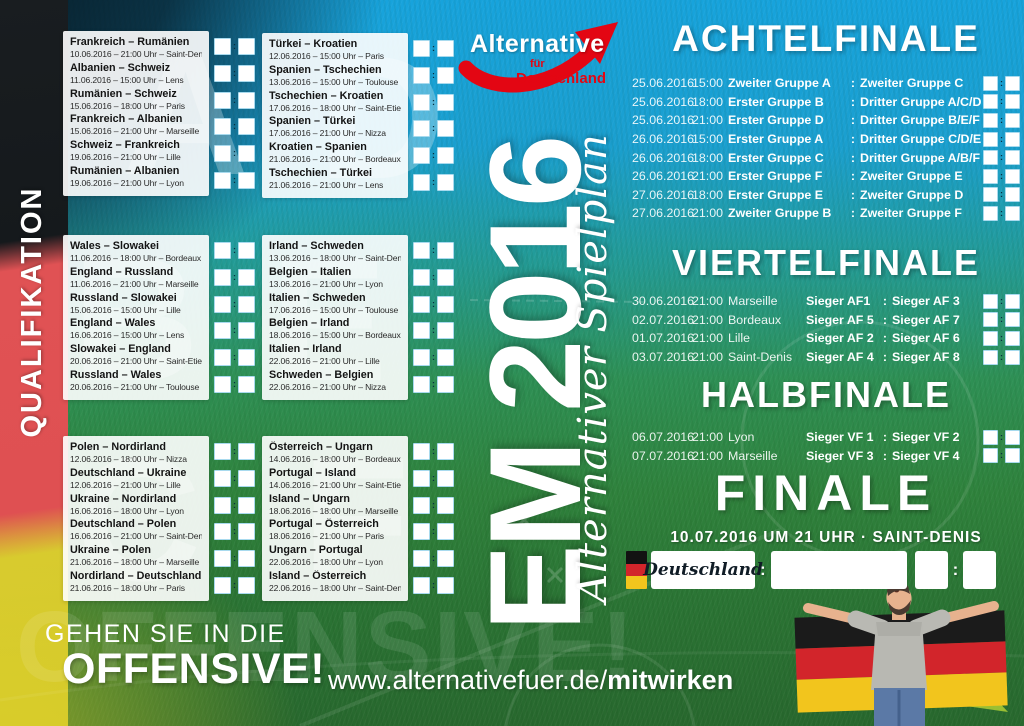 The height and width of the screenshot is (726, 1024). What do you see at coordinates (318, 147) in the screenshot?
I see `match-teams: Kroatien – Spanien` at bounding box center [318, 147].